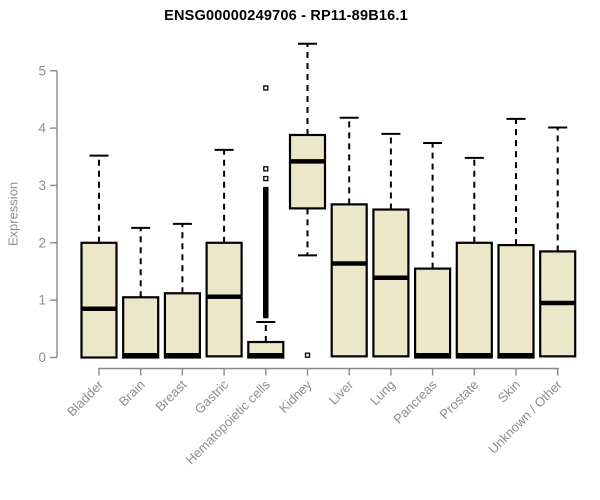 The height and width of the screenshot is (500, 600). Describe the element at coordinates (307, 355) in the screenshot. I see `outlier-point-kidney` at that location.